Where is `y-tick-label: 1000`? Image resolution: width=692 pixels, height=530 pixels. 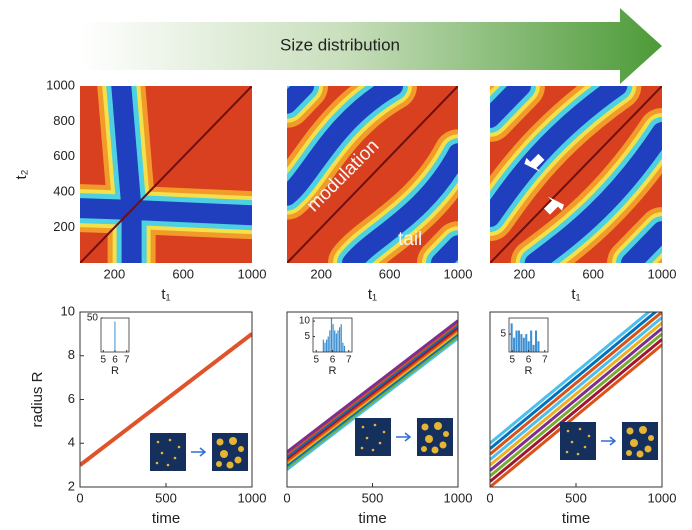 y-tick-label: 1000 is located at coordinates (60, 84).